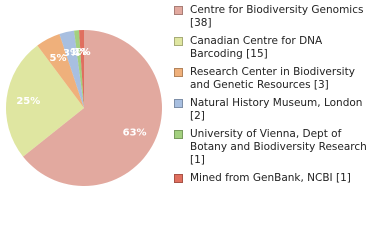  I want to click on legend-item: Mined from GenBank, NCBI [1], so click(274, 178).